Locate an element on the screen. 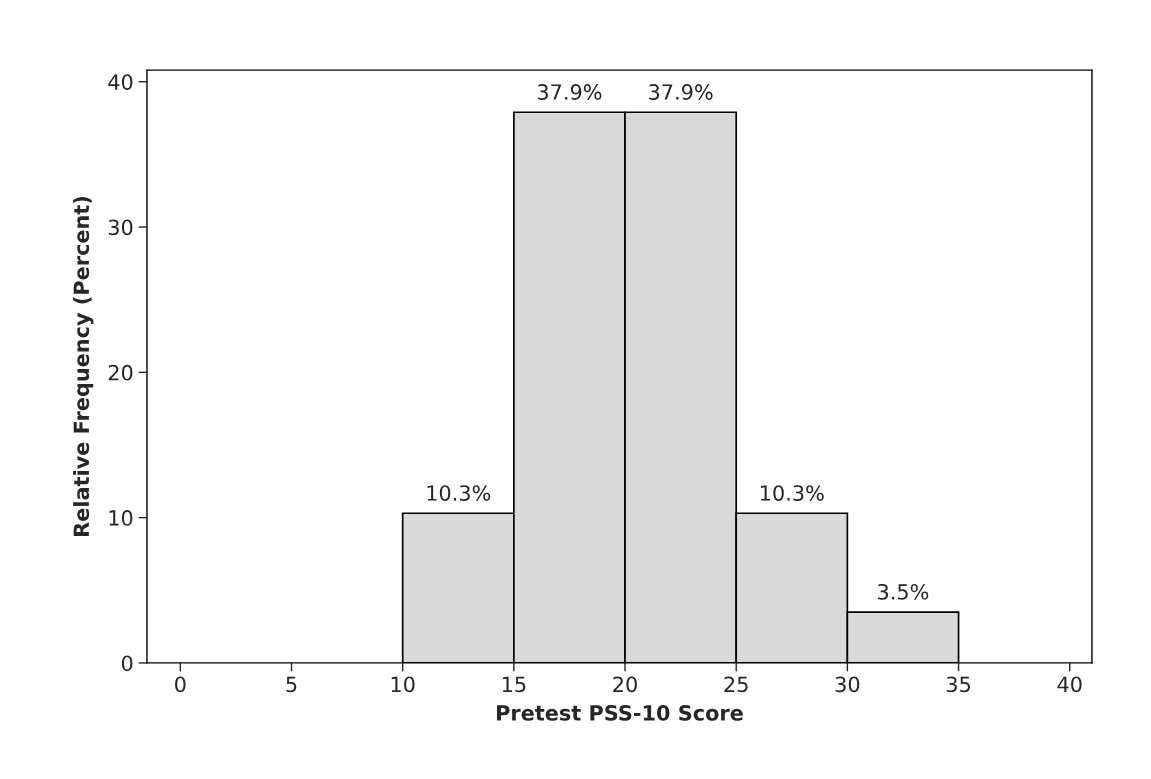  x-tick-label: 10 is located at coordinates (403, 684).